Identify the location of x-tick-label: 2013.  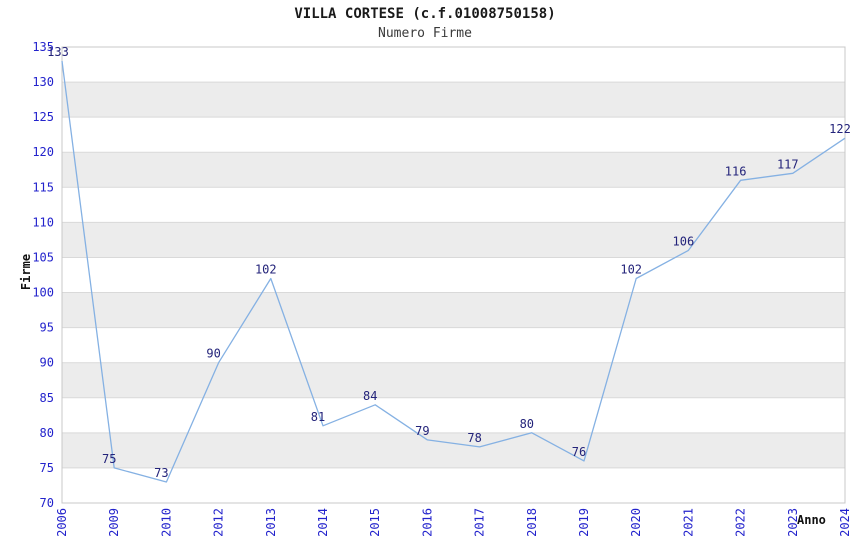
(271, 522).